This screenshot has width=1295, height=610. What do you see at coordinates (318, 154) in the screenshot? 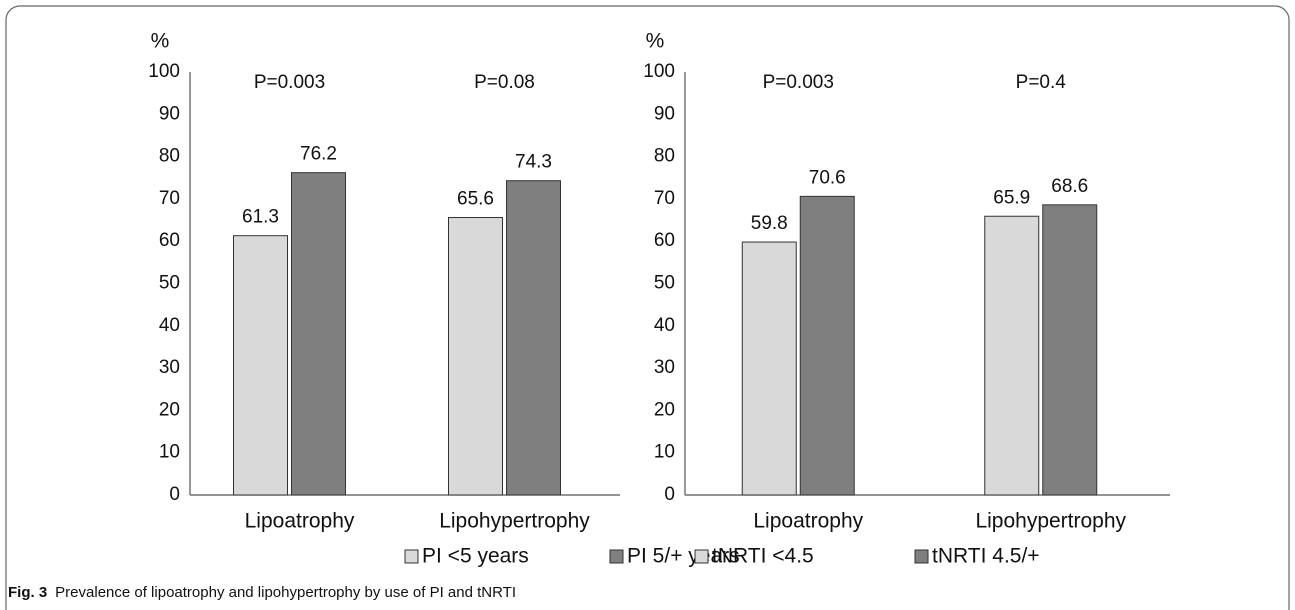
I see `value-label: 76.2` at bounding box center [318, 154].